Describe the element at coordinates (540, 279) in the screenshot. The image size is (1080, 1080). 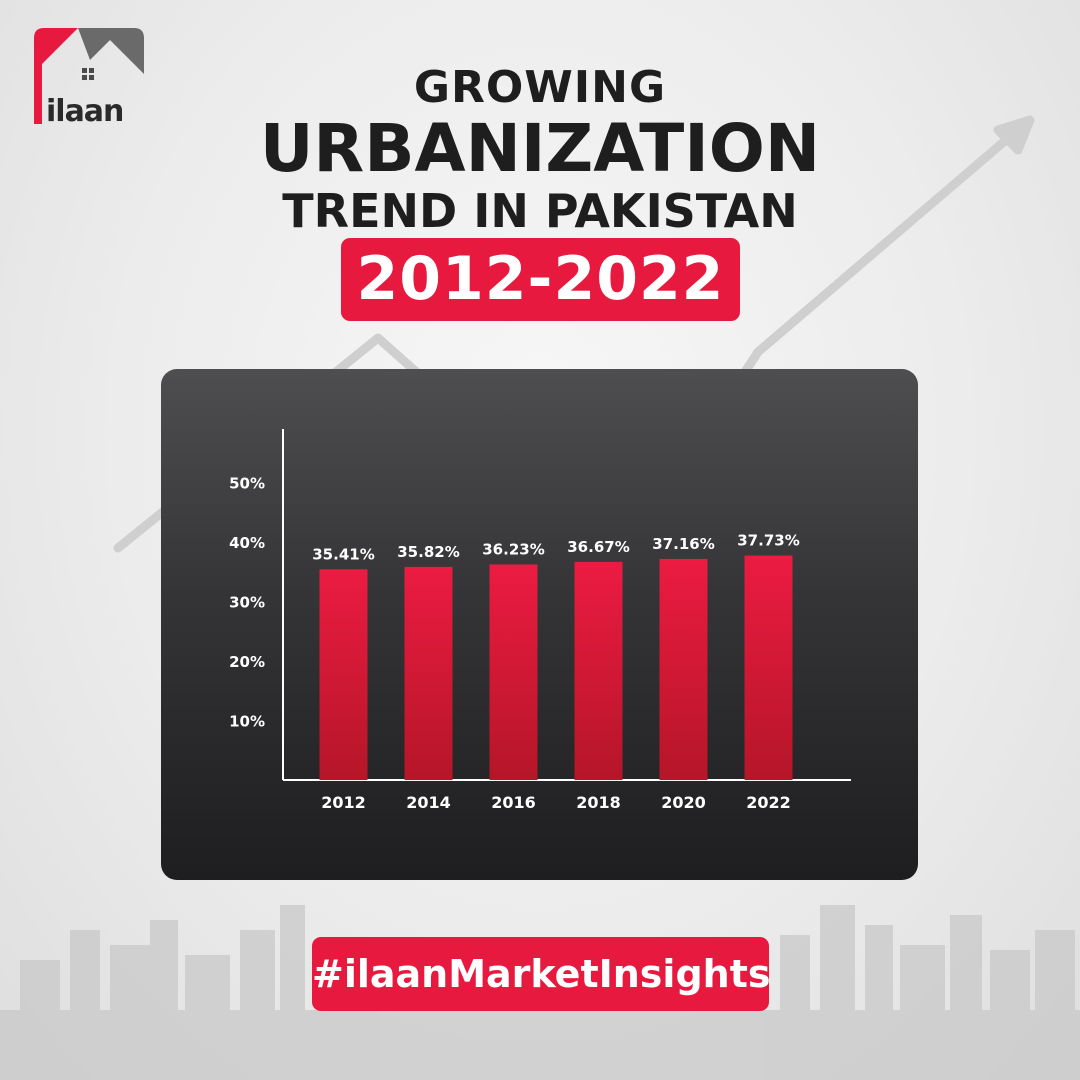
I see `year-range-badge: 2012-2022` at that location.